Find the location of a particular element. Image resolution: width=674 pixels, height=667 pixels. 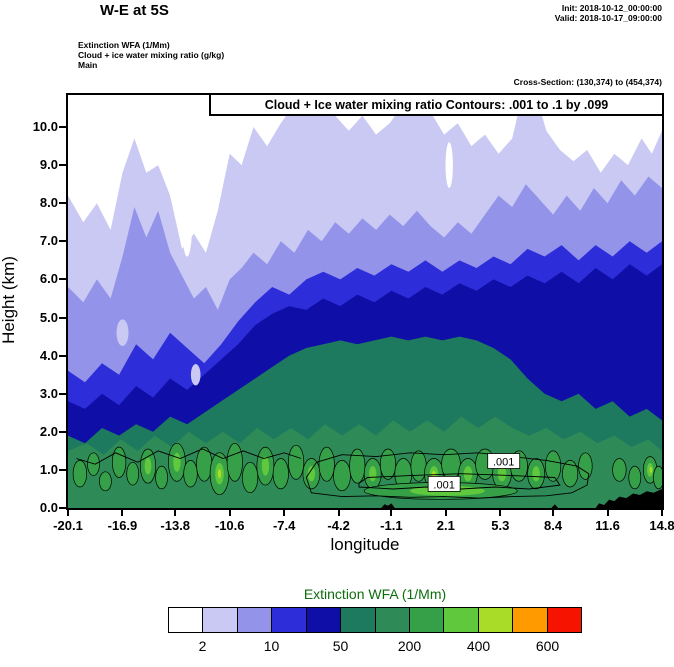

colorbar-label: 400 is located at coordinates (478, 646).